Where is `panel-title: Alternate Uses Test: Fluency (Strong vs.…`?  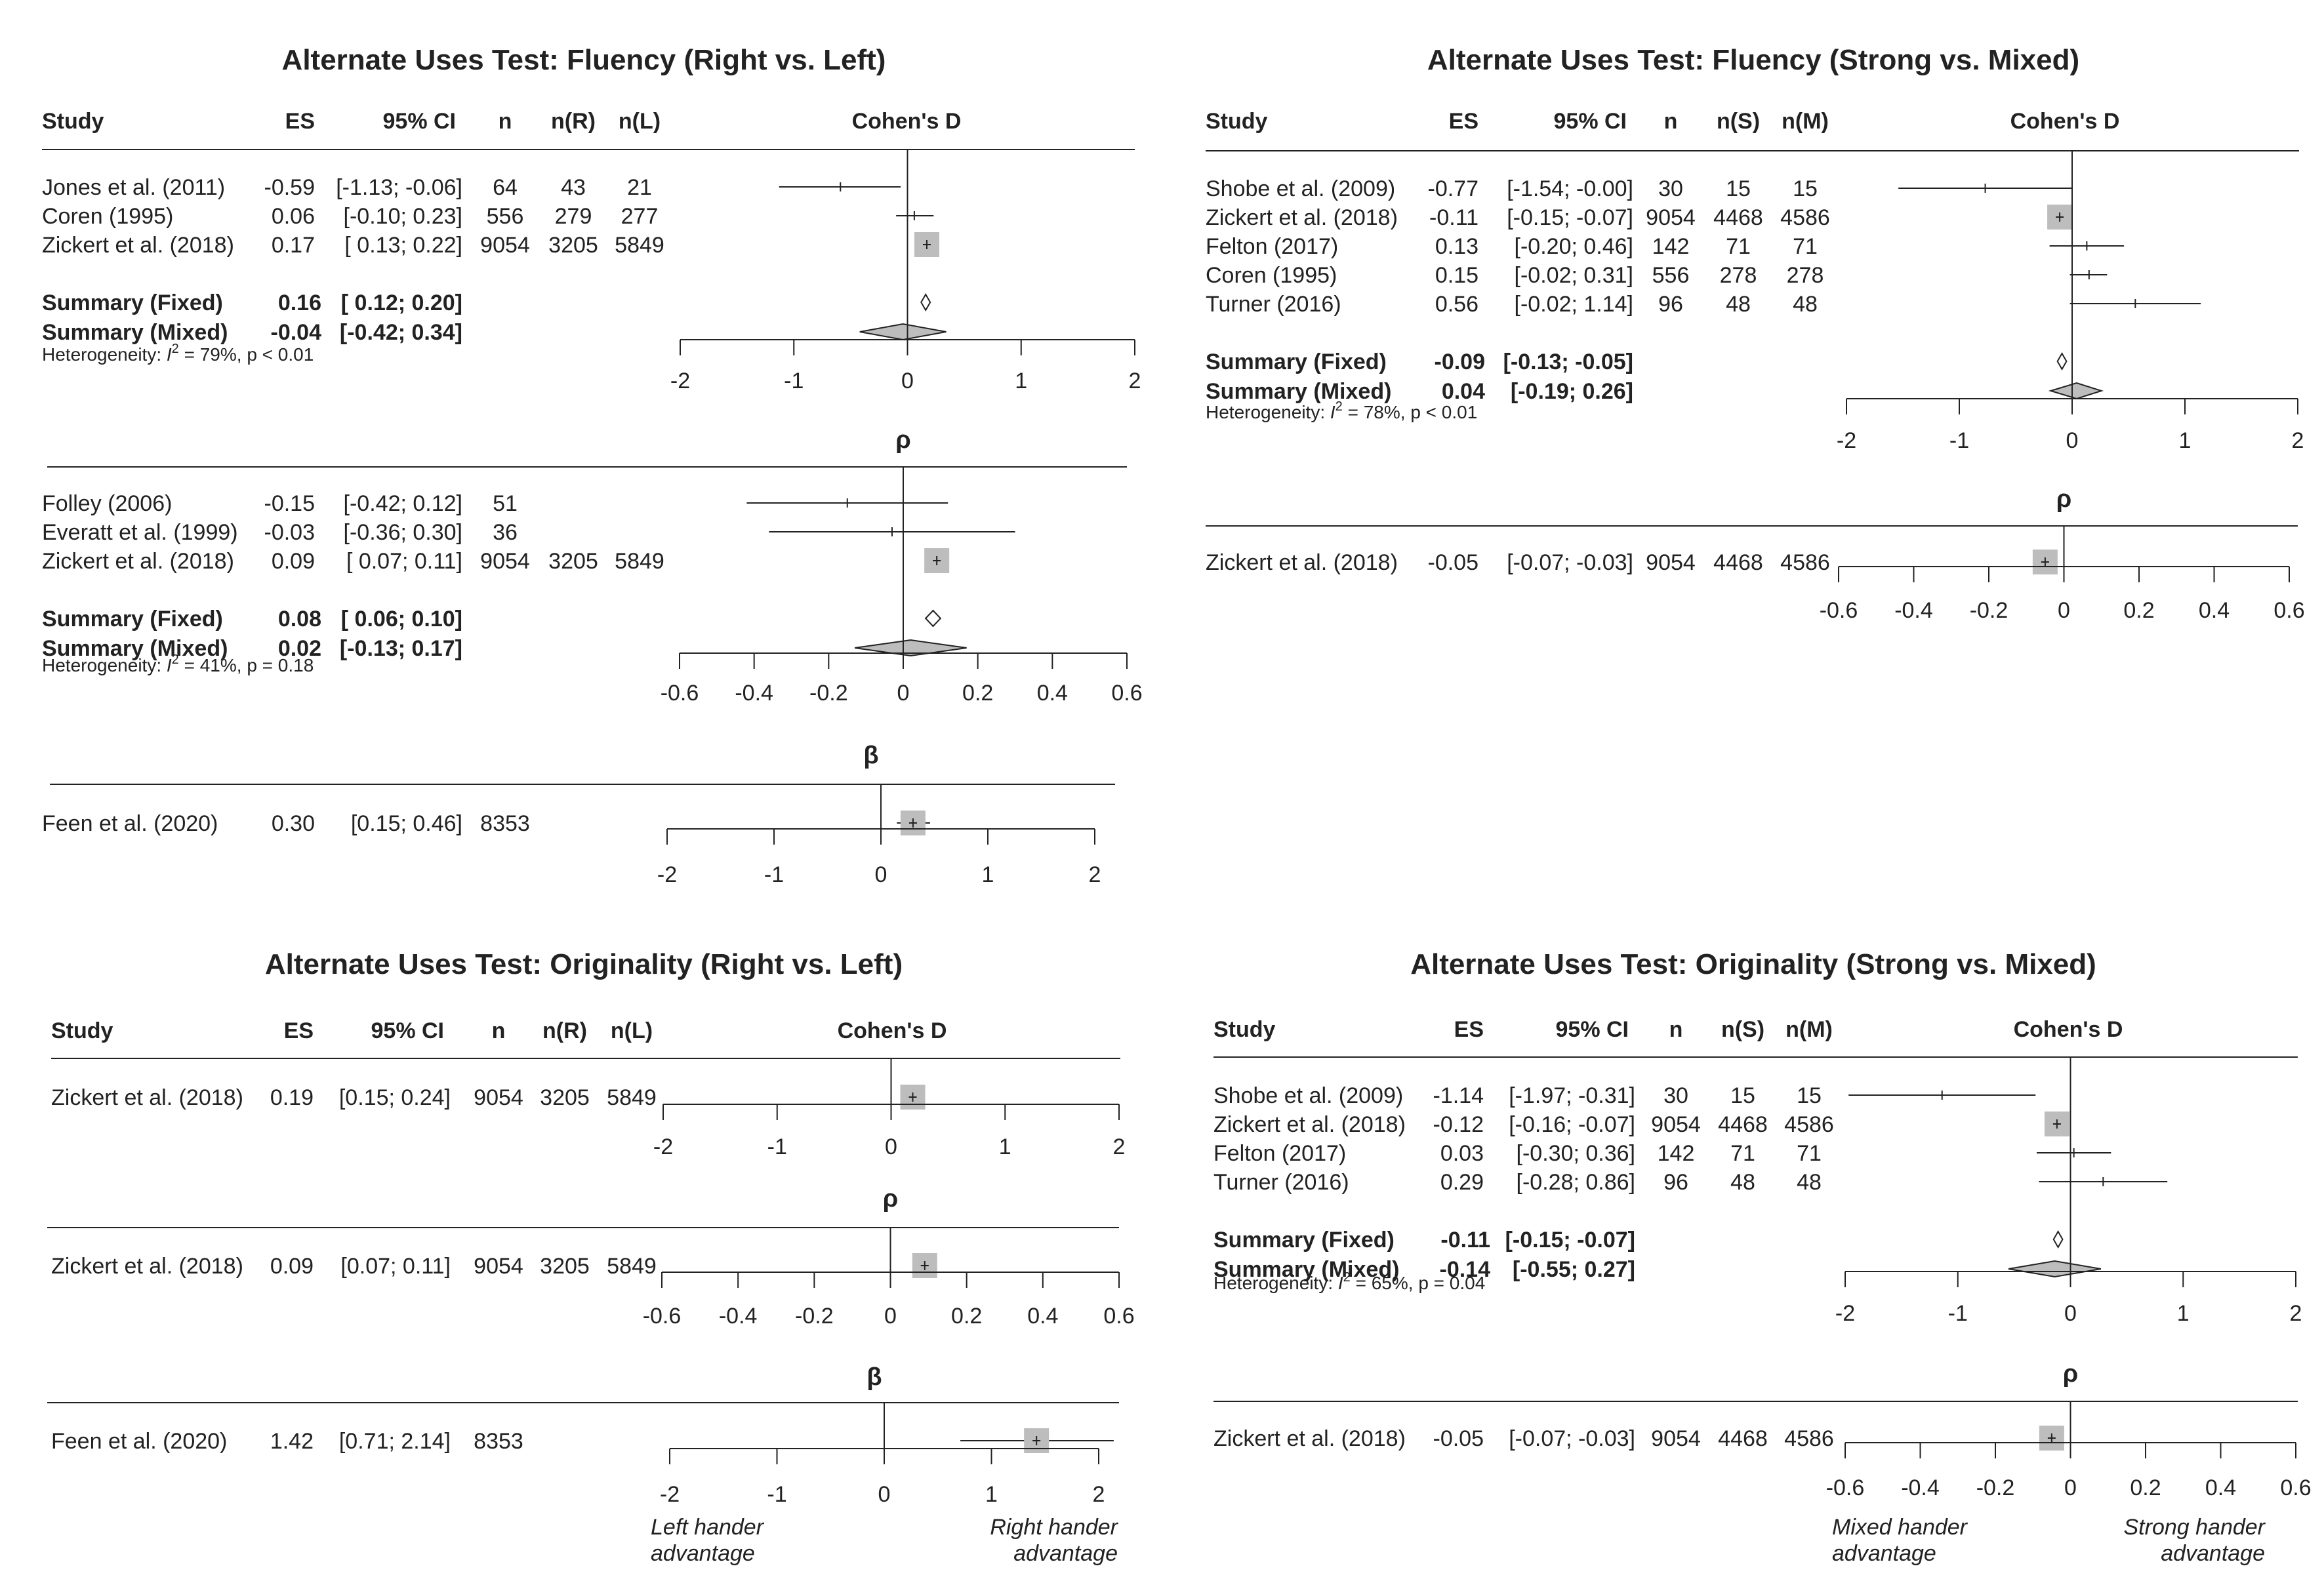 panel-title: Alternate Uses Test: Fluency (Strong vs.… is located at coordinates (1753, 60).